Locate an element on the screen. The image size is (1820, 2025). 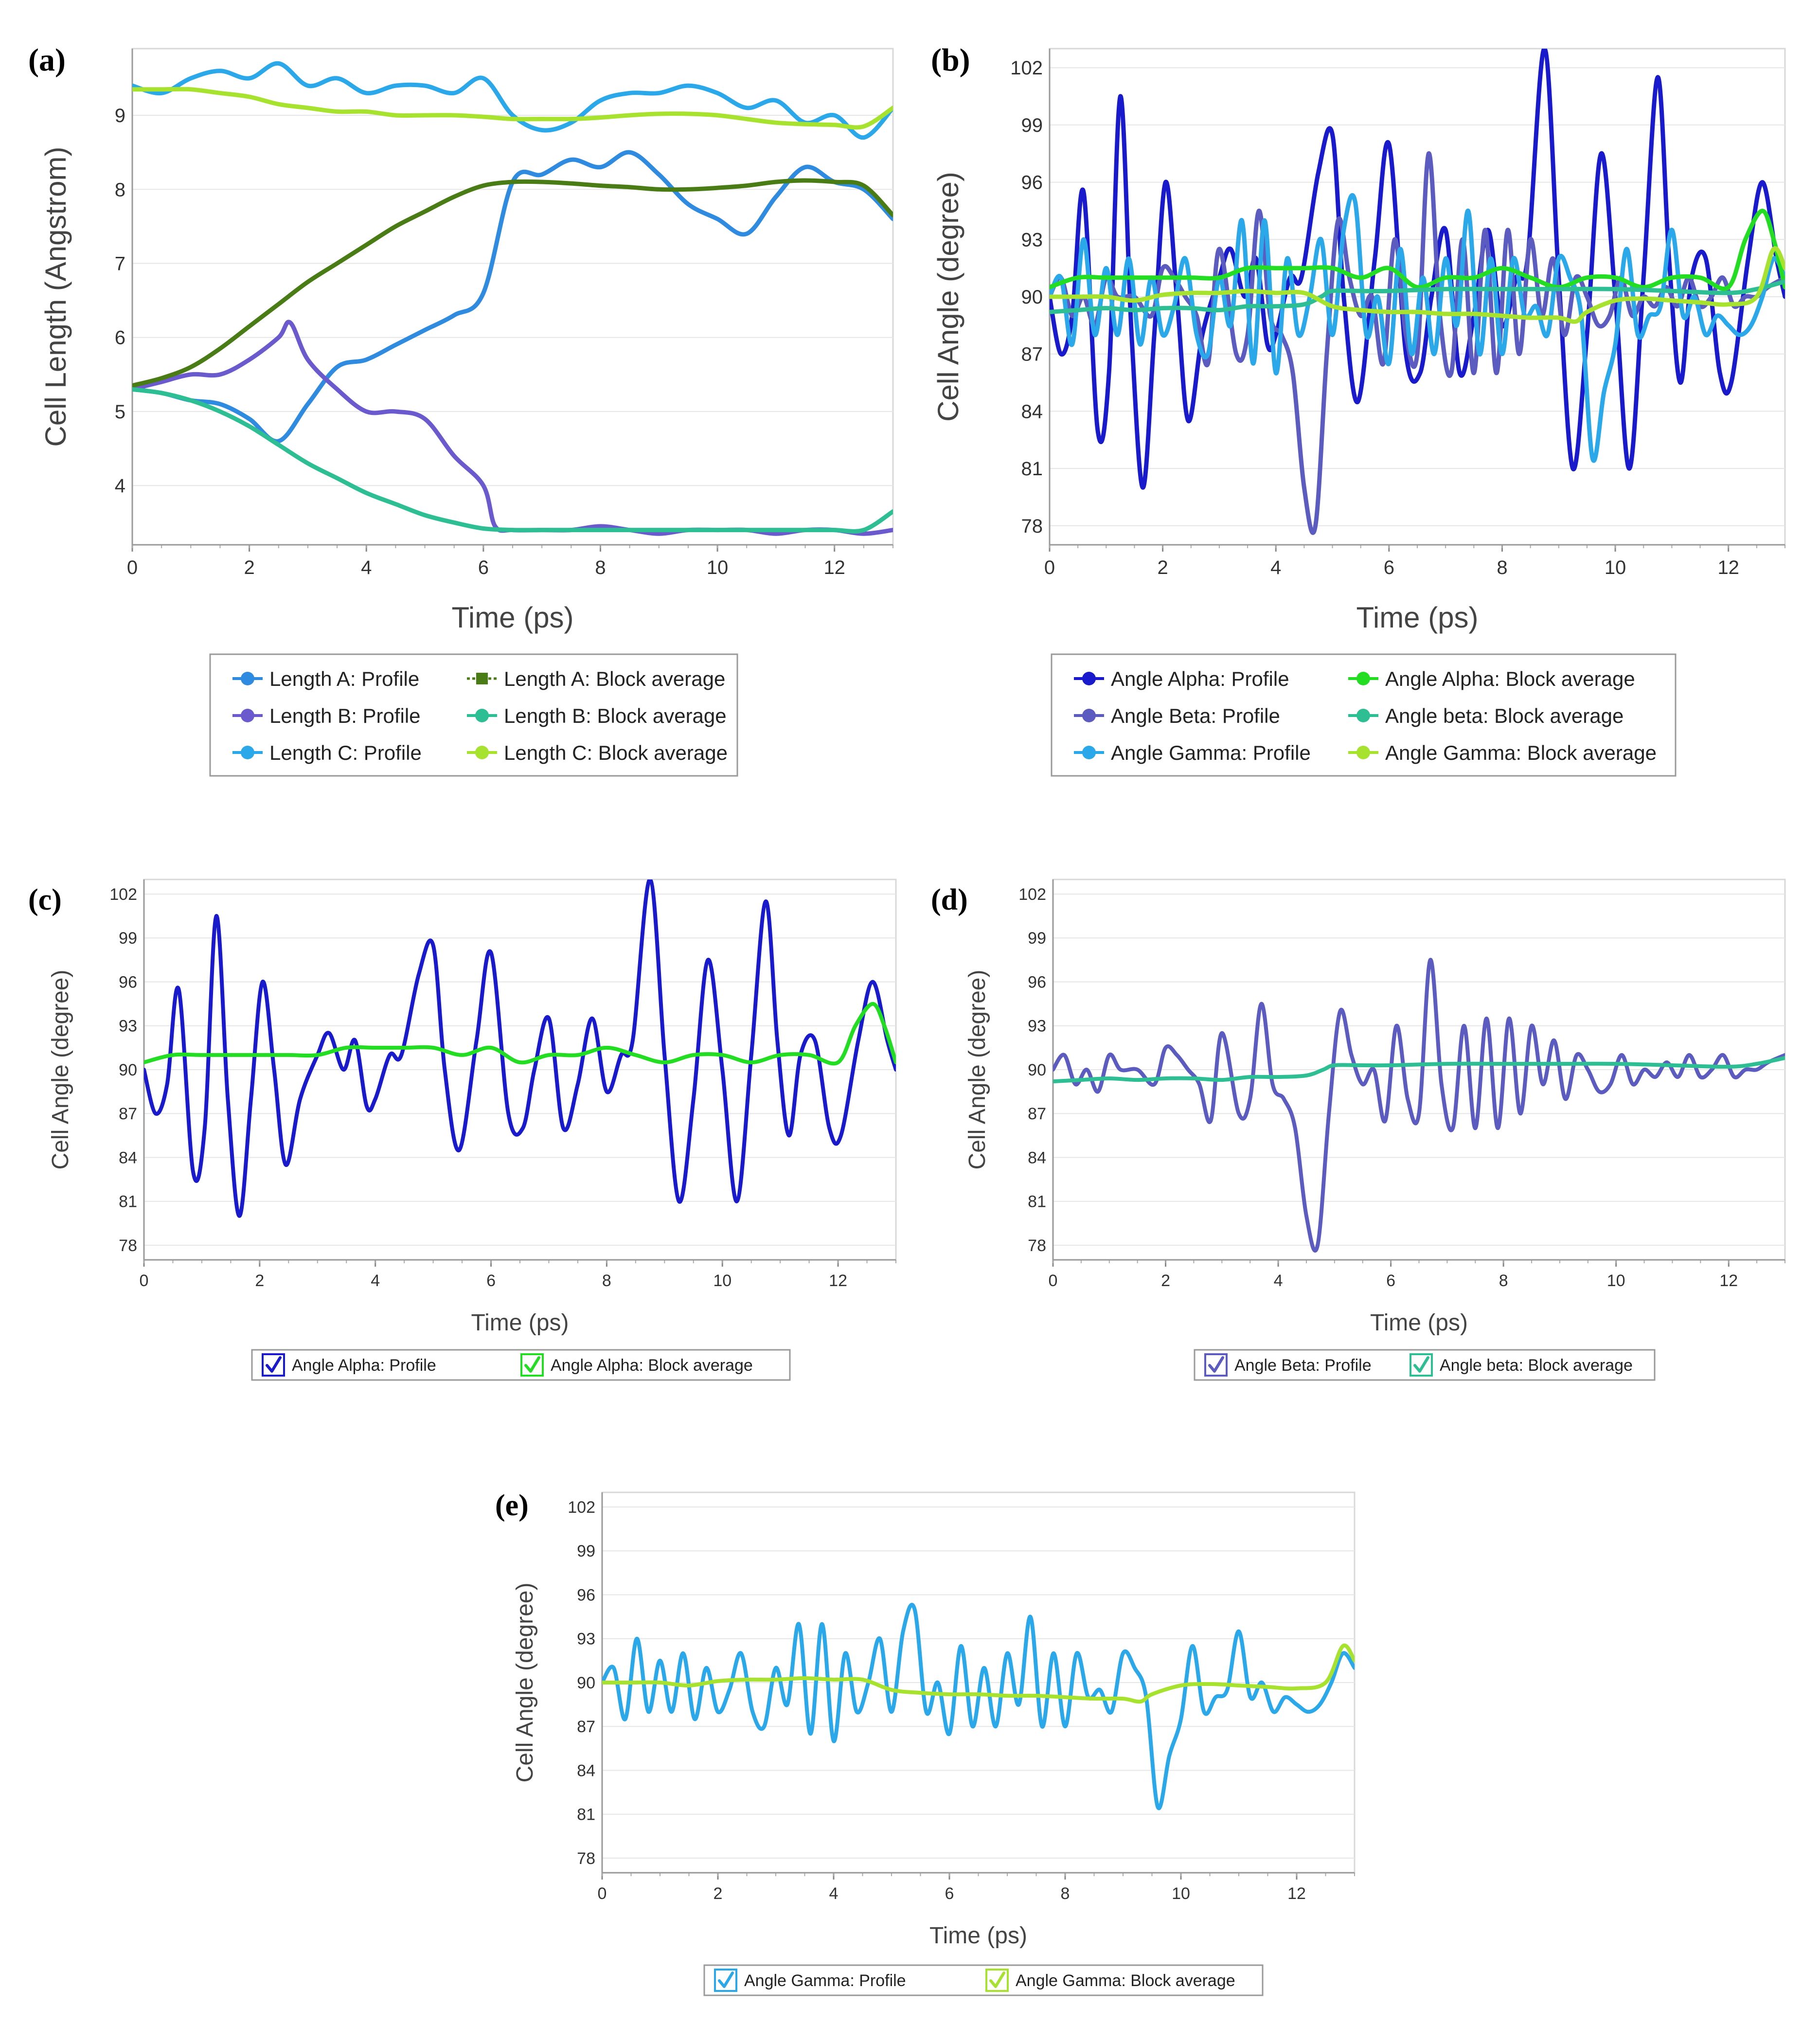
legend-label: Length A: Block average is located at coordinates (614, 678).